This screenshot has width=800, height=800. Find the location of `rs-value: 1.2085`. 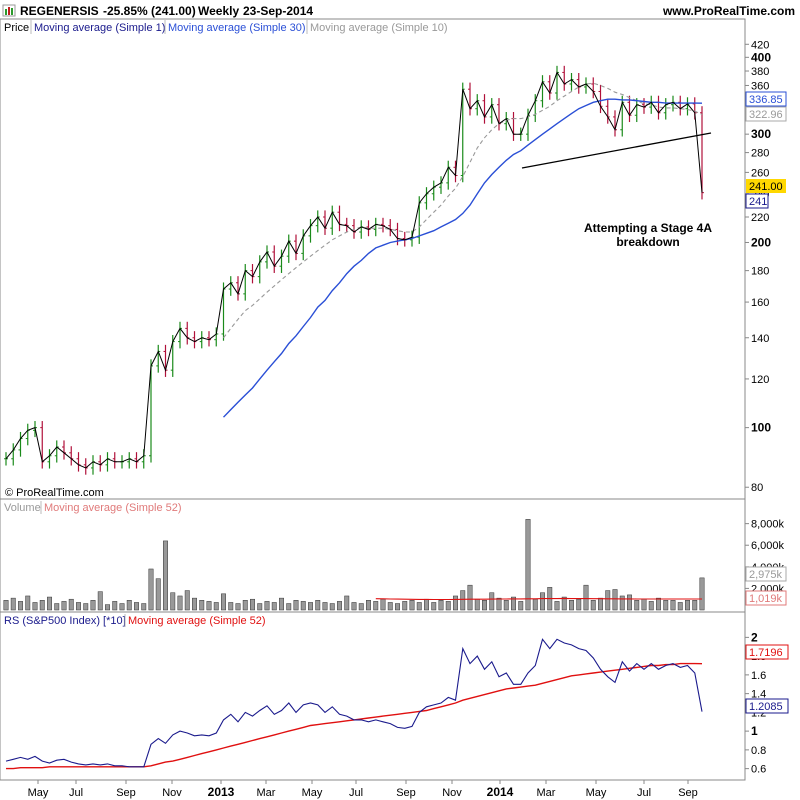

rs-value: 1.2085 is located at coordinates (766, 707).